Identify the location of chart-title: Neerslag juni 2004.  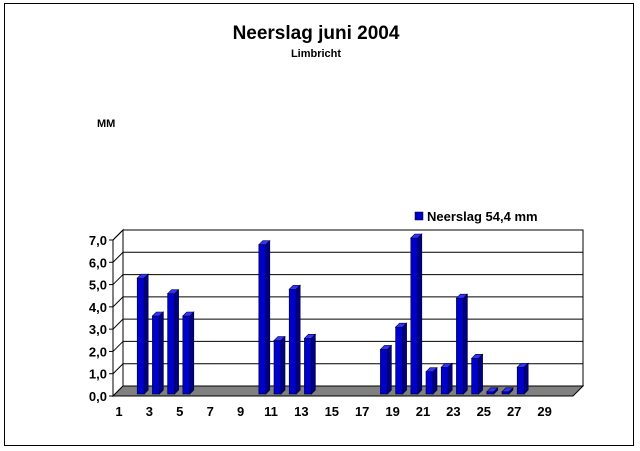
(316, 33).